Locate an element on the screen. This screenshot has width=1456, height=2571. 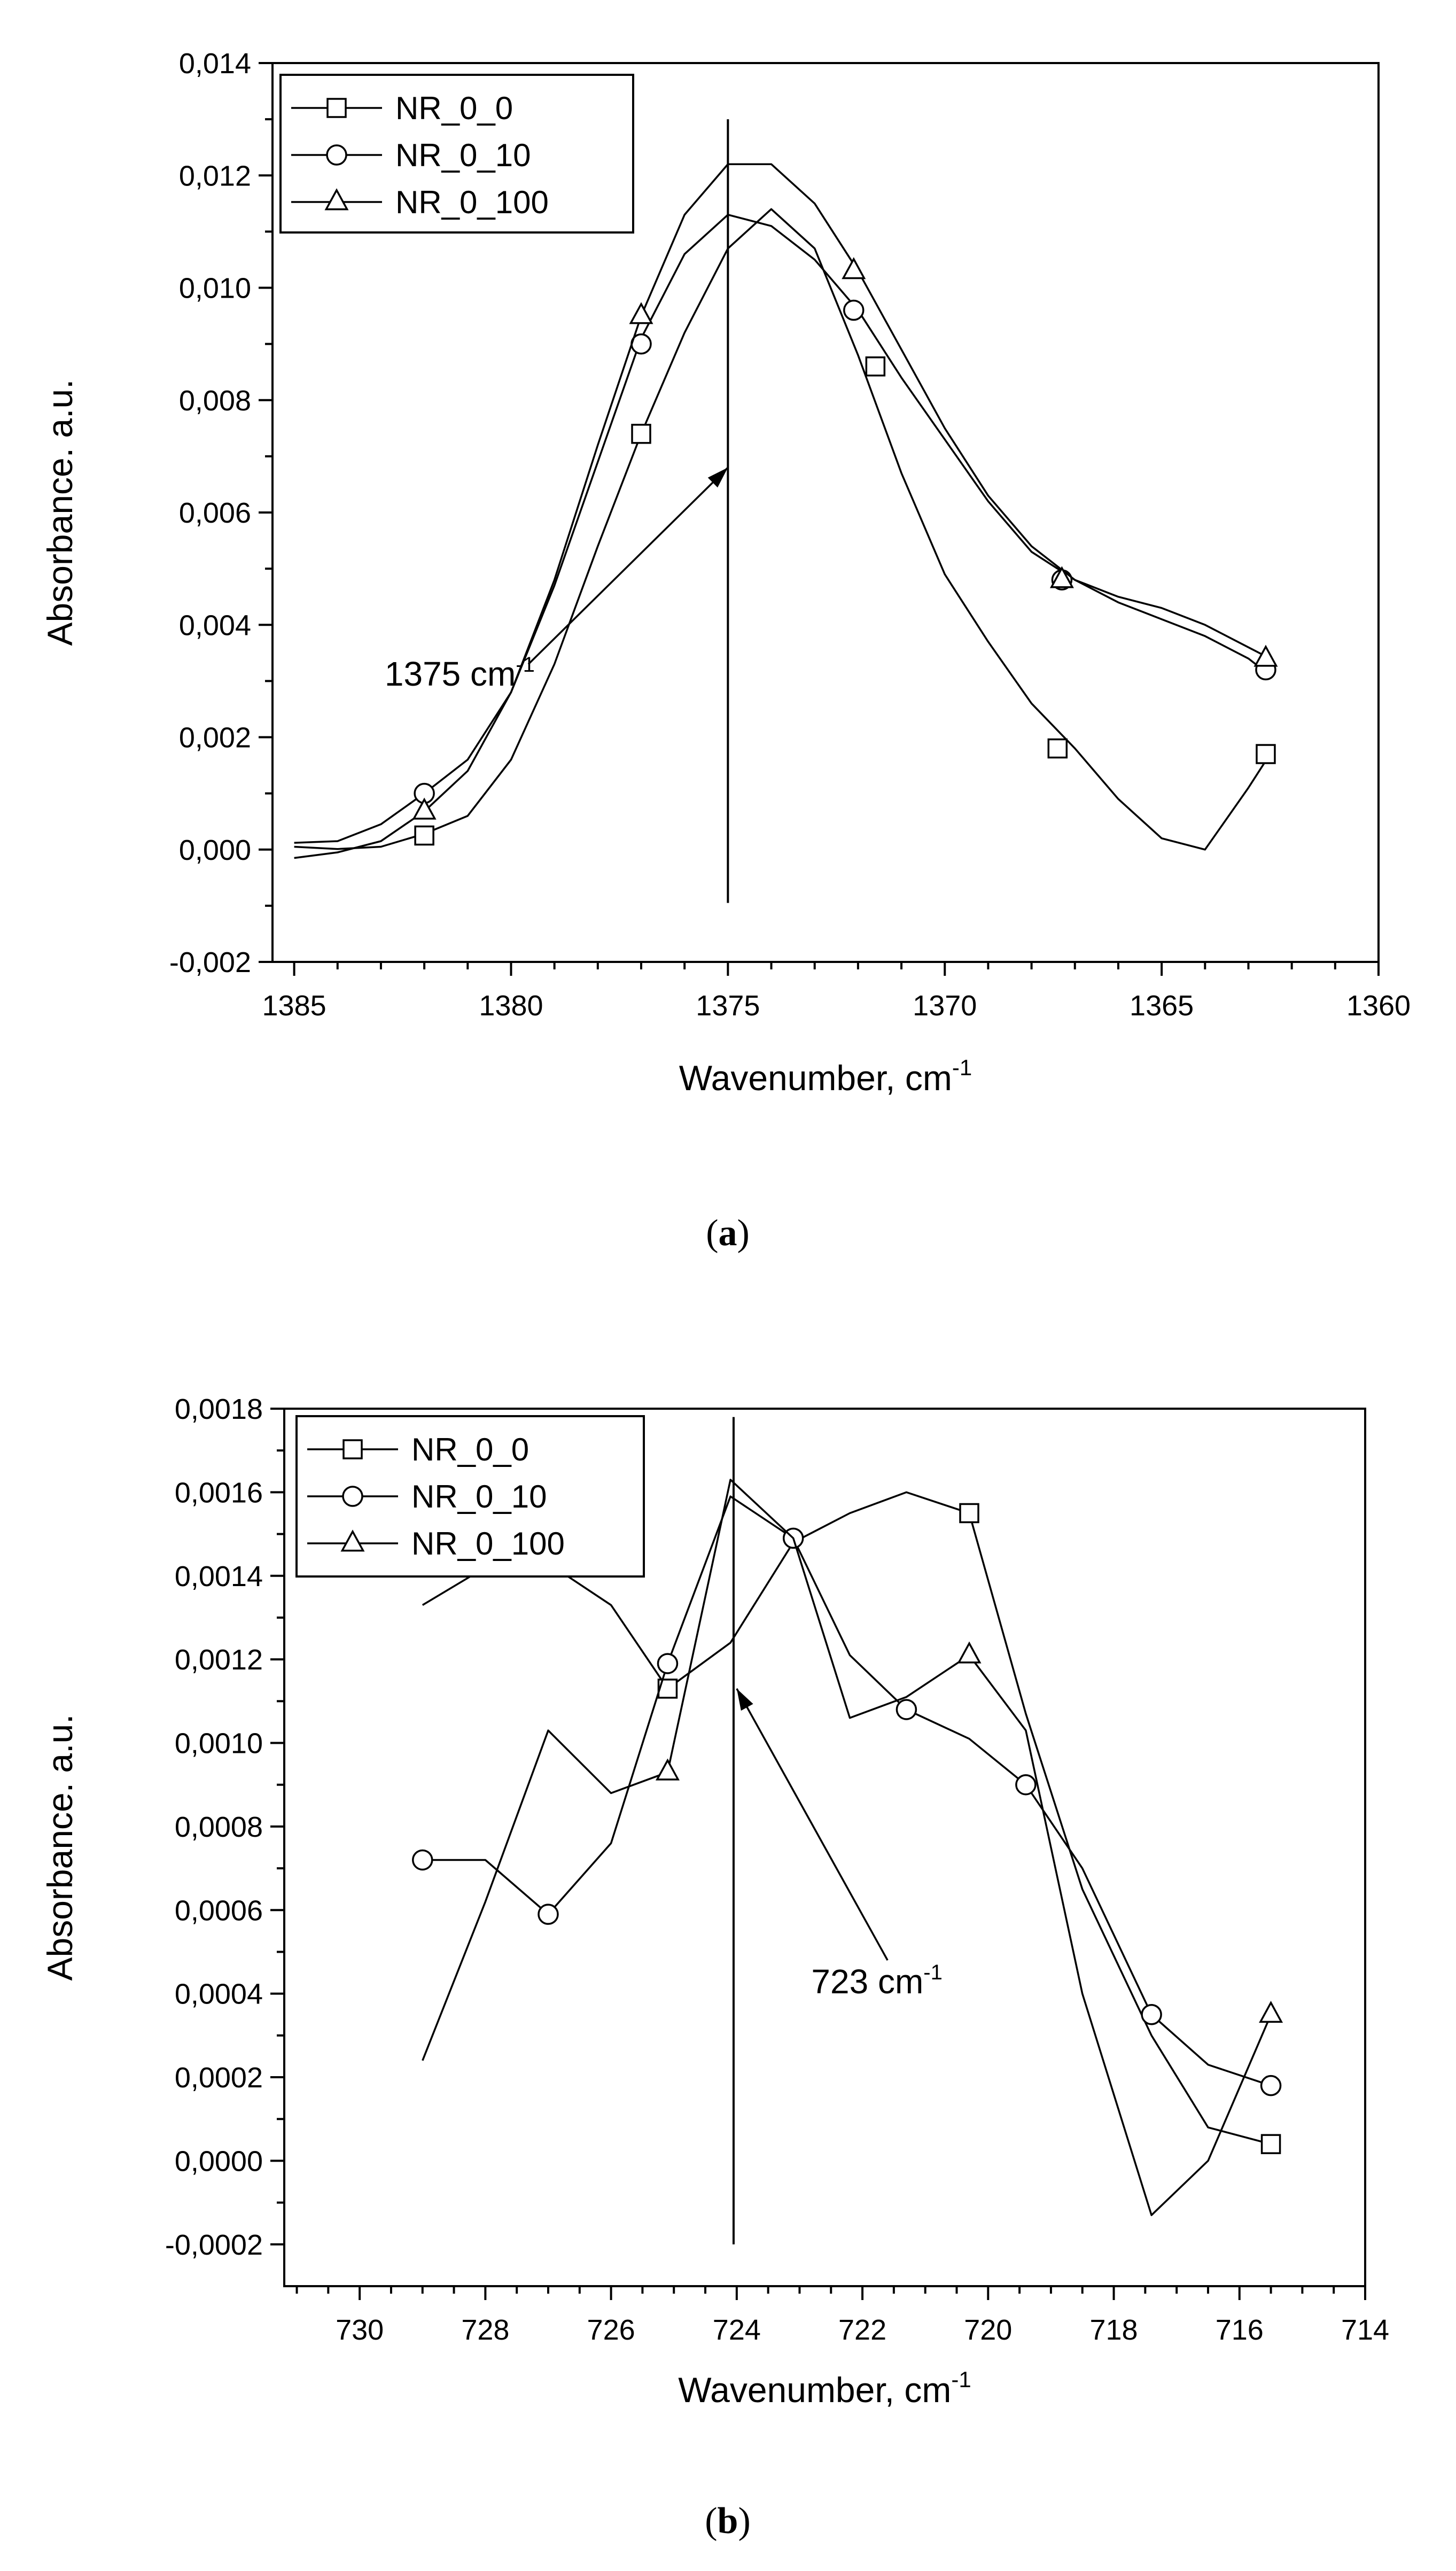
chart-a-annotation-label-sup: -1 is located at coordinates (525, 665).